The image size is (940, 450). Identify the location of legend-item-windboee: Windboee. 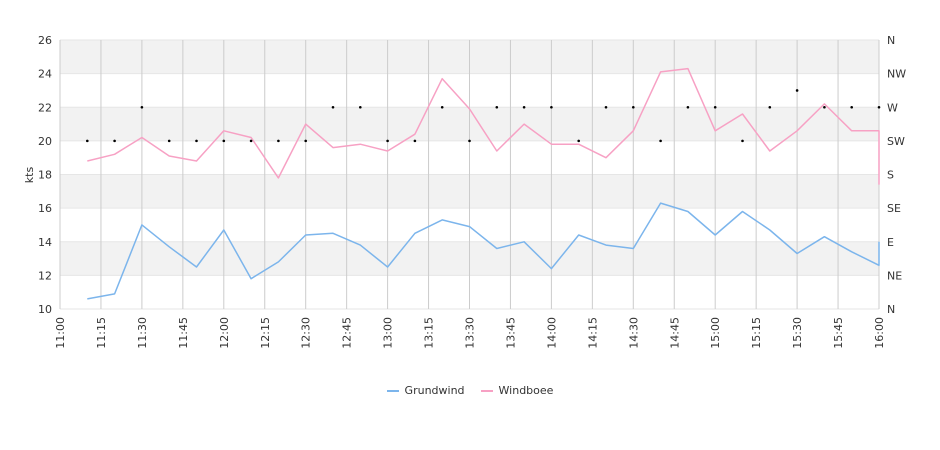
(517, 390).